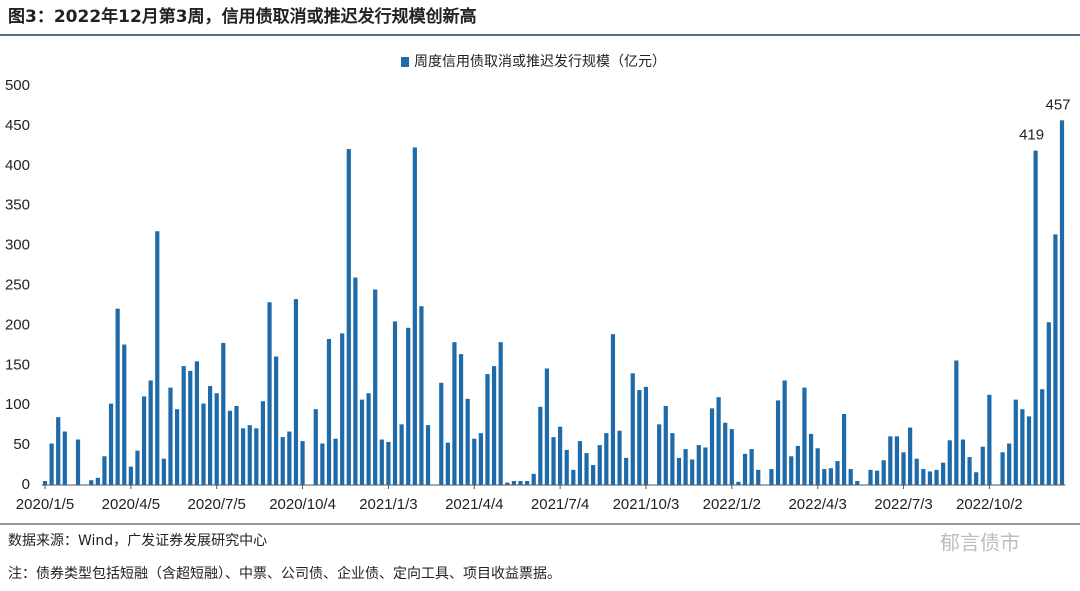  What do you see at coordinates (242, 16) in the screenshot?
I see `chart-title: 图3：2022年12月第3周，信用债取消或推迟发行规模创新高` at bounding box center [242, 16].